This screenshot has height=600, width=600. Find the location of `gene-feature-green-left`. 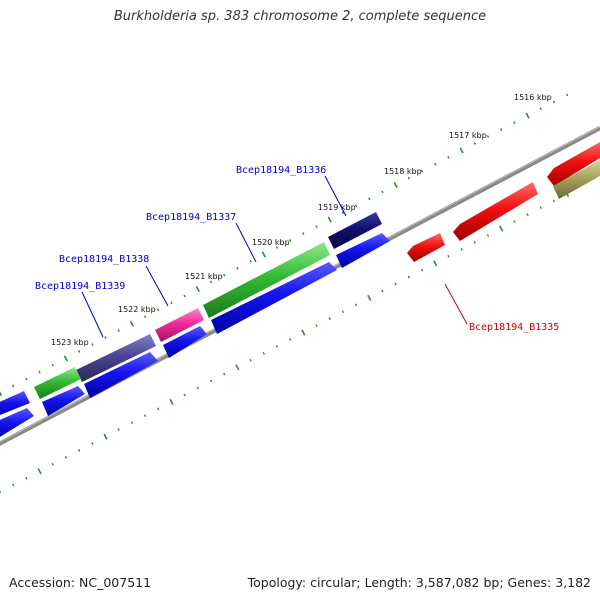

gene-feature-green-left is located at coordinates (57, 383).